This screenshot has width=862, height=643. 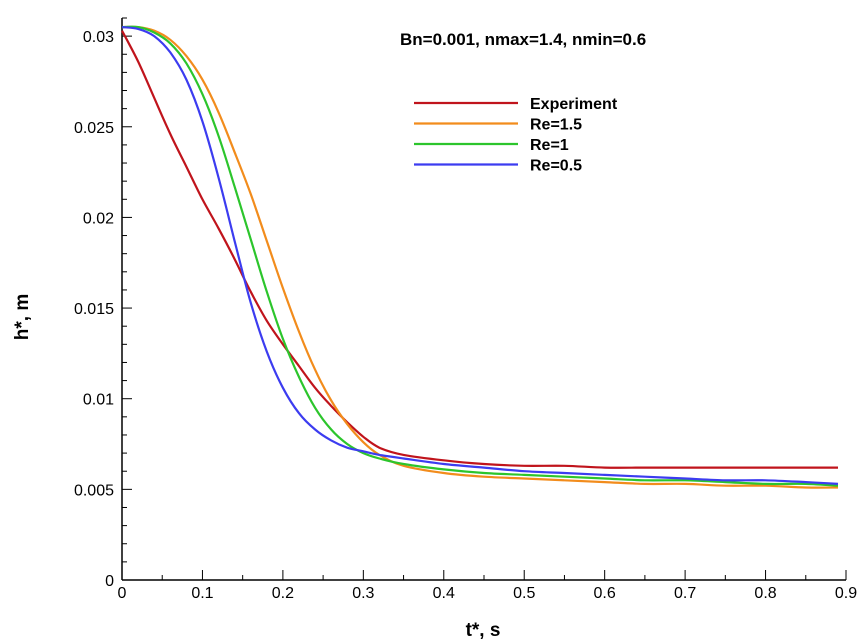 I want to click on x-tick-label: 0.4, so click(x=444, y=593).